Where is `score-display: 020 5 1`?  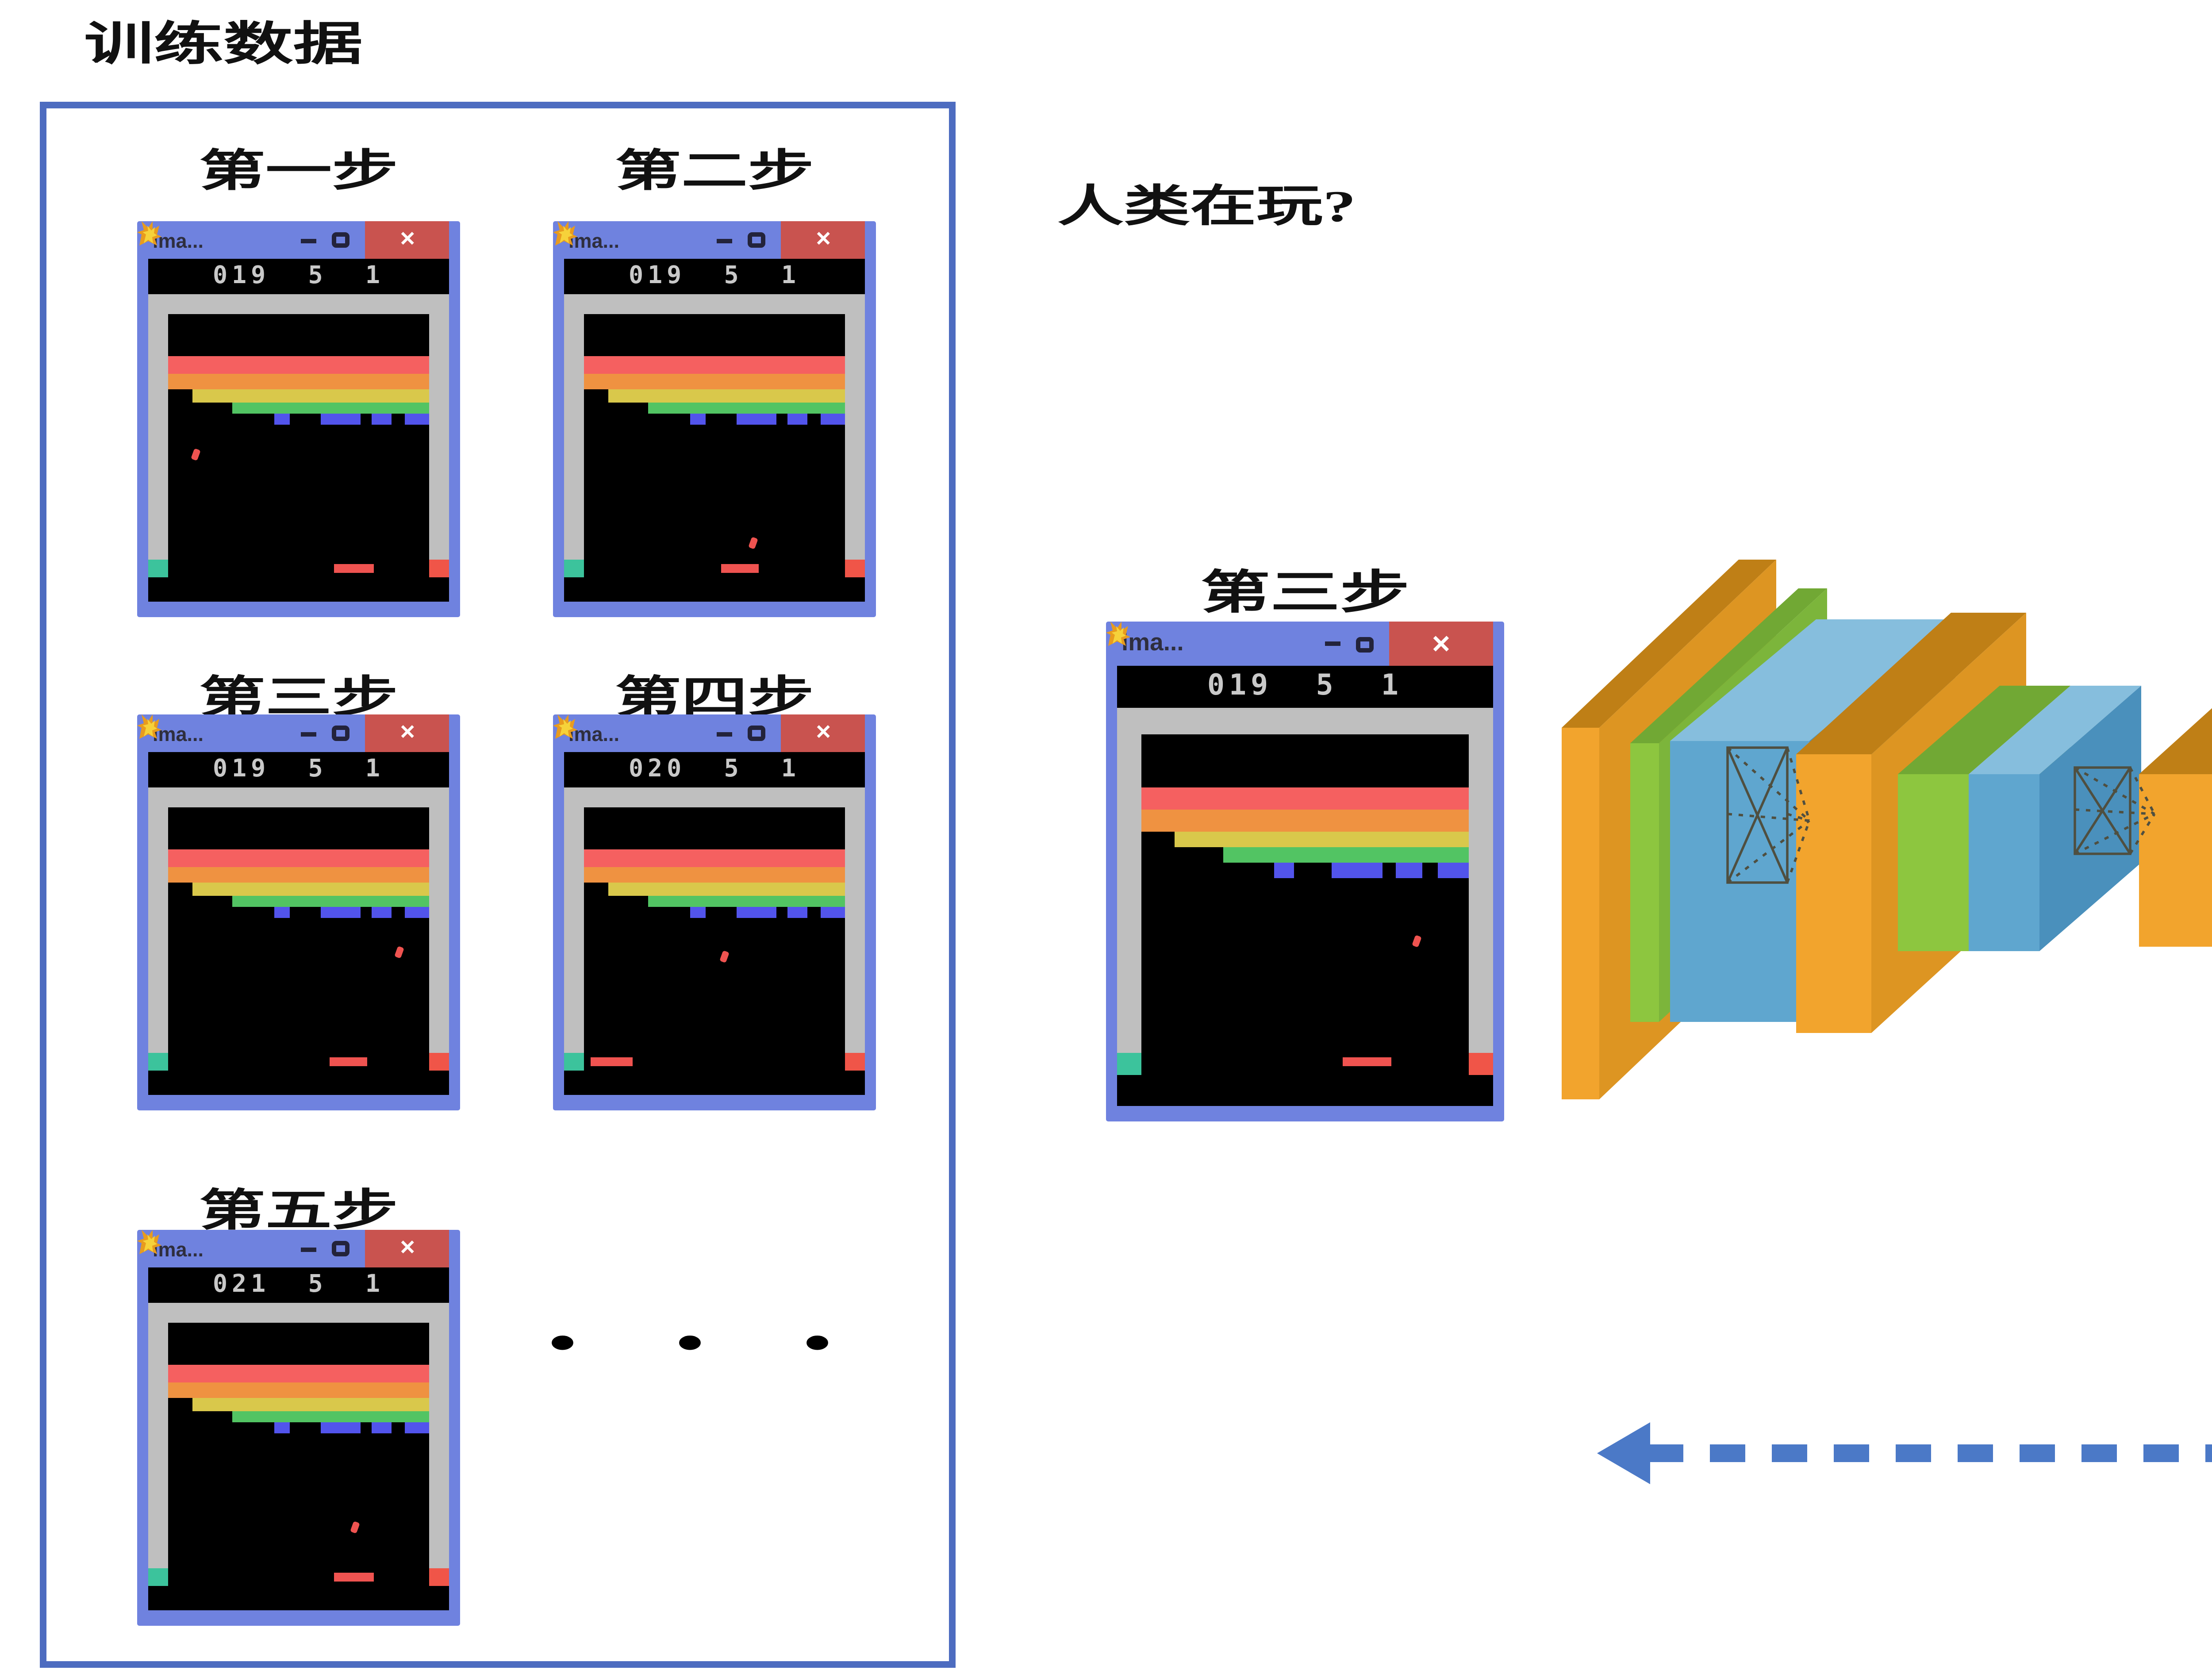 score-display: 020 5 1 is located at coordinates (715, 769).